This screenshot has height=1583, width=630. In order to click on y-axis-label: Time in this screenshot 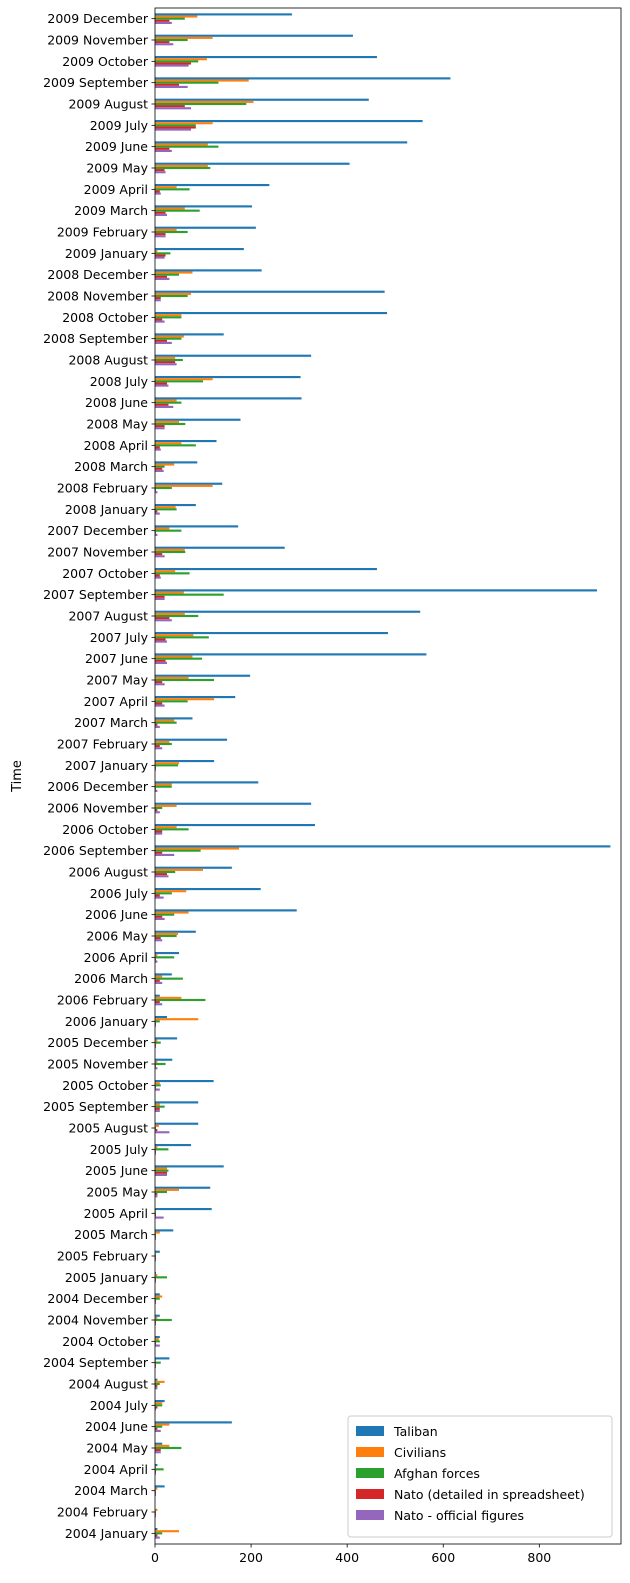, I will do `click(17, 776)`.